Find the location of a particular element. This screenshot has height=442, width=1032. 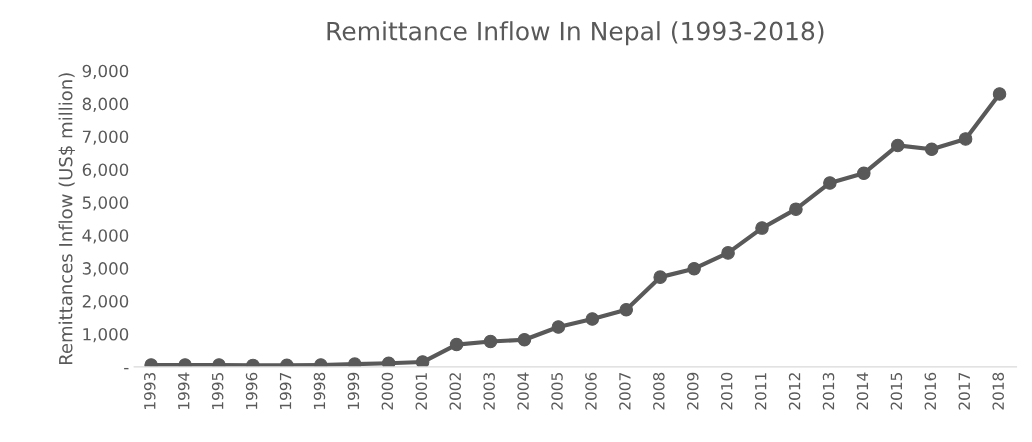

y-tick-label: 5,000 is located at coordinates (105, 203).